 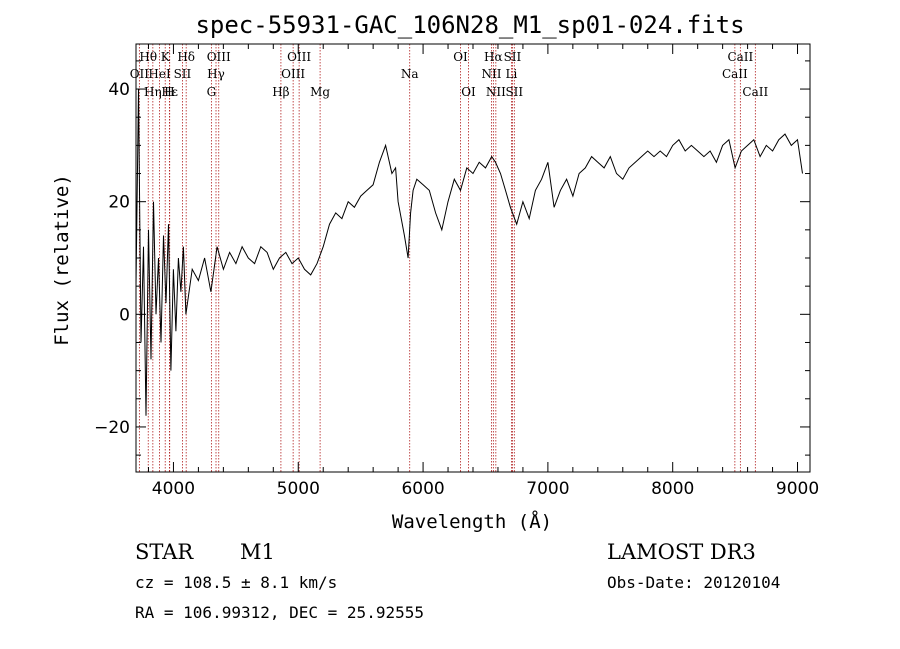 What do you see at coordinates (493, 57) in the screenshot?
I see `spectral-line-label: Hα` at bounding box center [493, 57].